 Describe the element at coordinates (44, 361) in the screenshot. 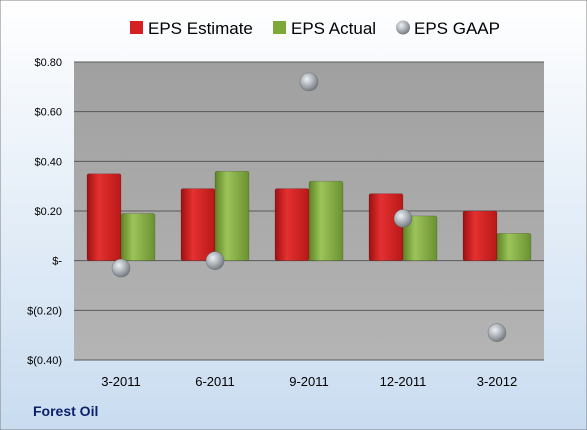

I see `y-tick-label: $(0.40)` at that location.